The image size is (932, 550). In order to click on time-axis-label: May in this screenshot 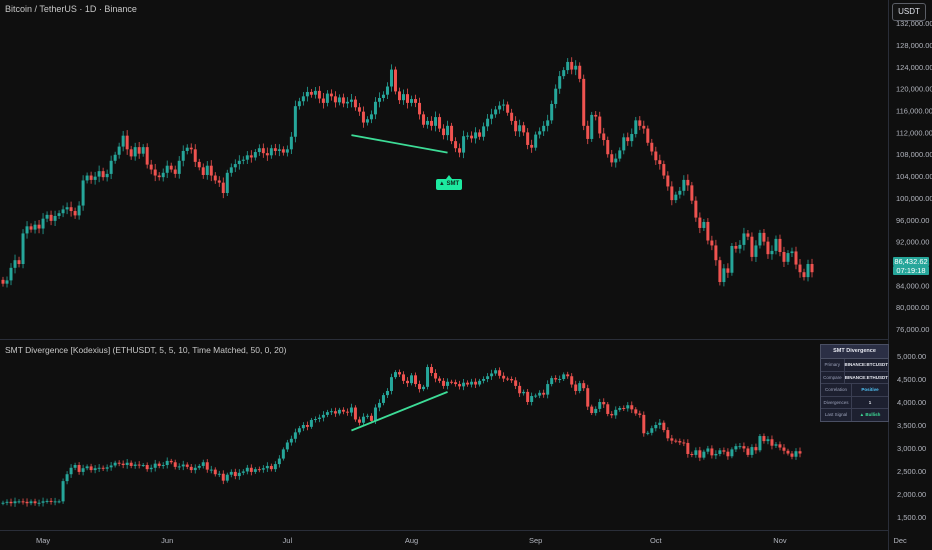, I will do `click(43, 540)`.